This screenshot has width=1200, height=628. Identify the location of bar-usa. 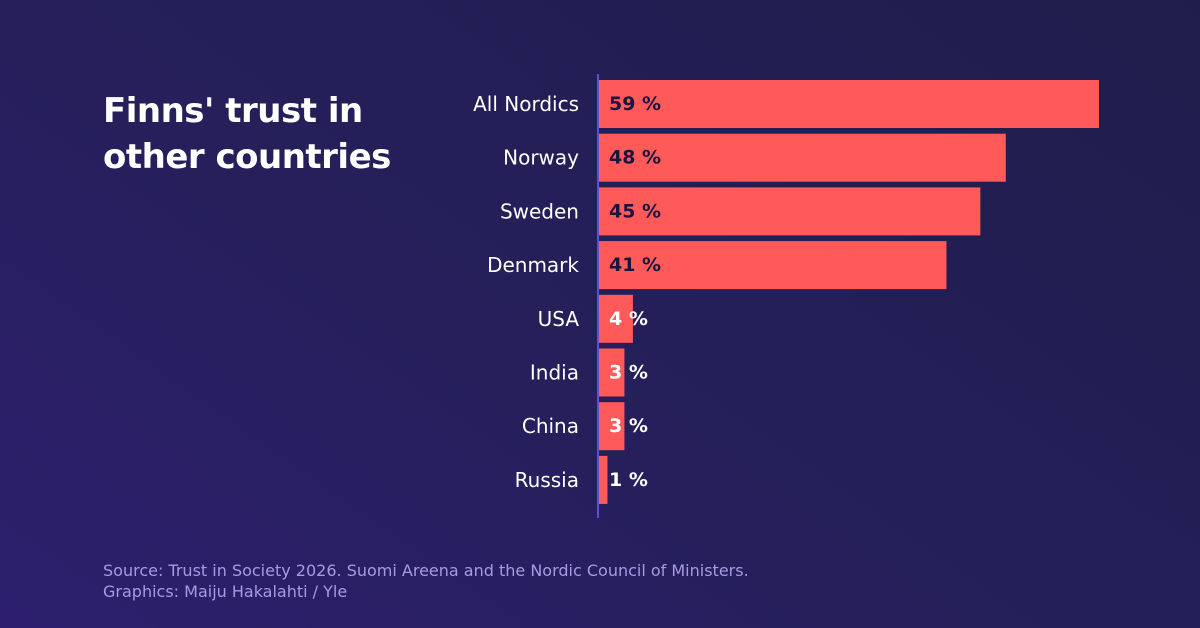
(616, 318).